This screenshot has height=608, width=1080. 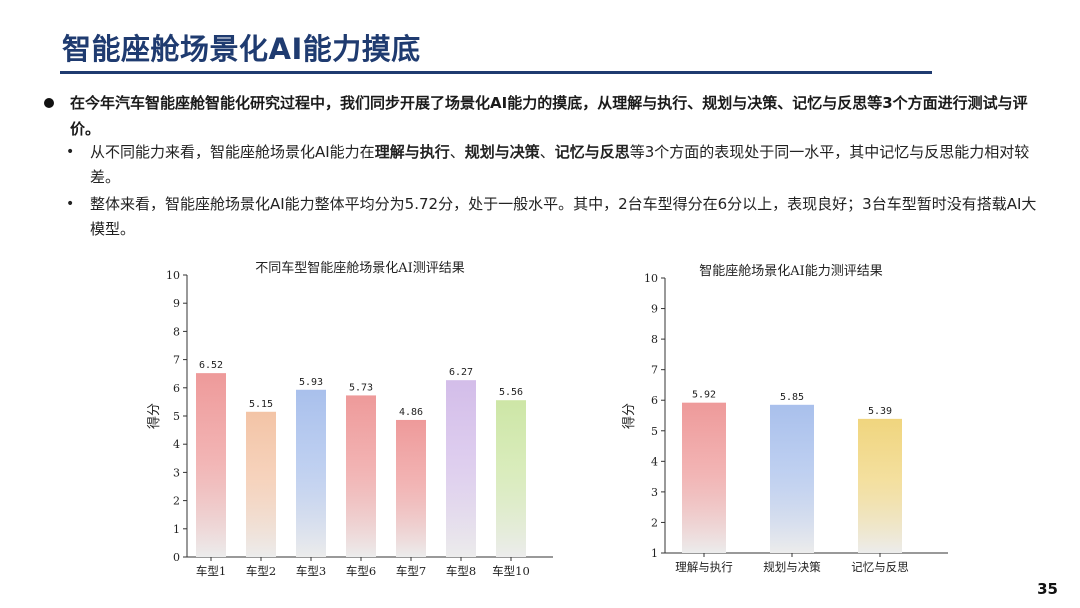 I want to click on sub1-bold-2: 规划与决策, so click(x=502, y=152).